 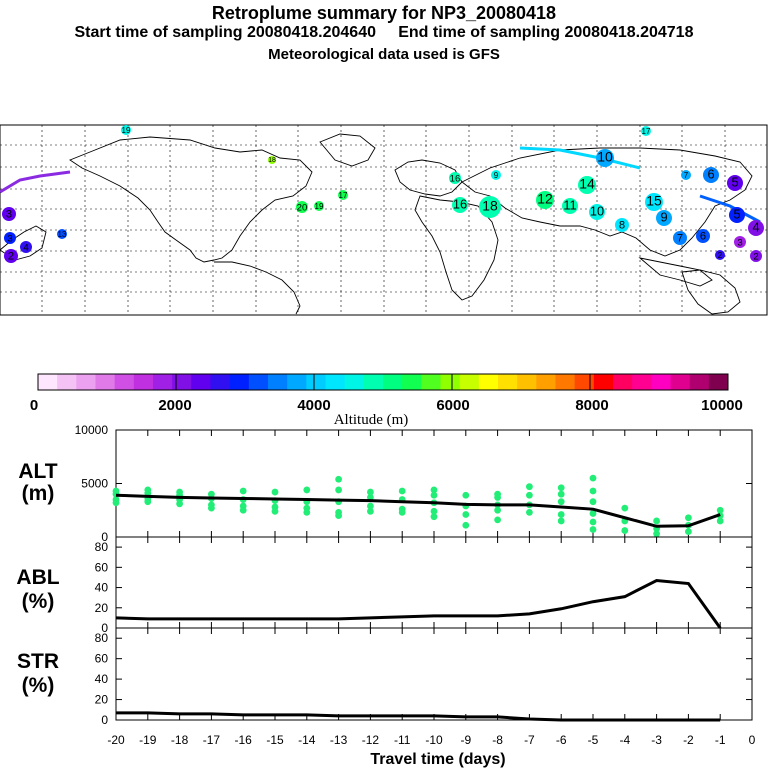 I want to click on y-tick-label: 80, so click(x=102, y=638).